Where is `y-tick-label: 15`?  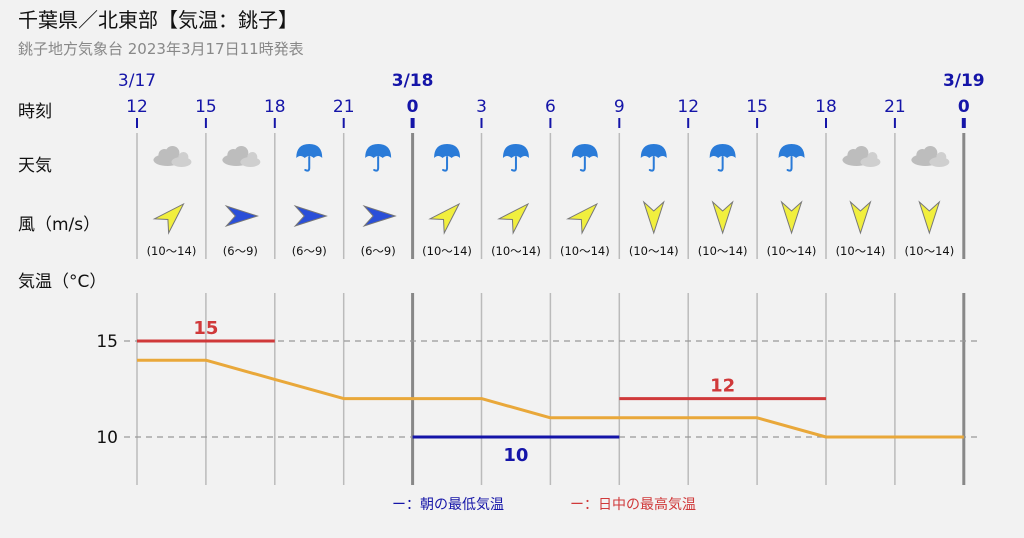
y-tick-label: 15 is located at coordinates (107, 342).